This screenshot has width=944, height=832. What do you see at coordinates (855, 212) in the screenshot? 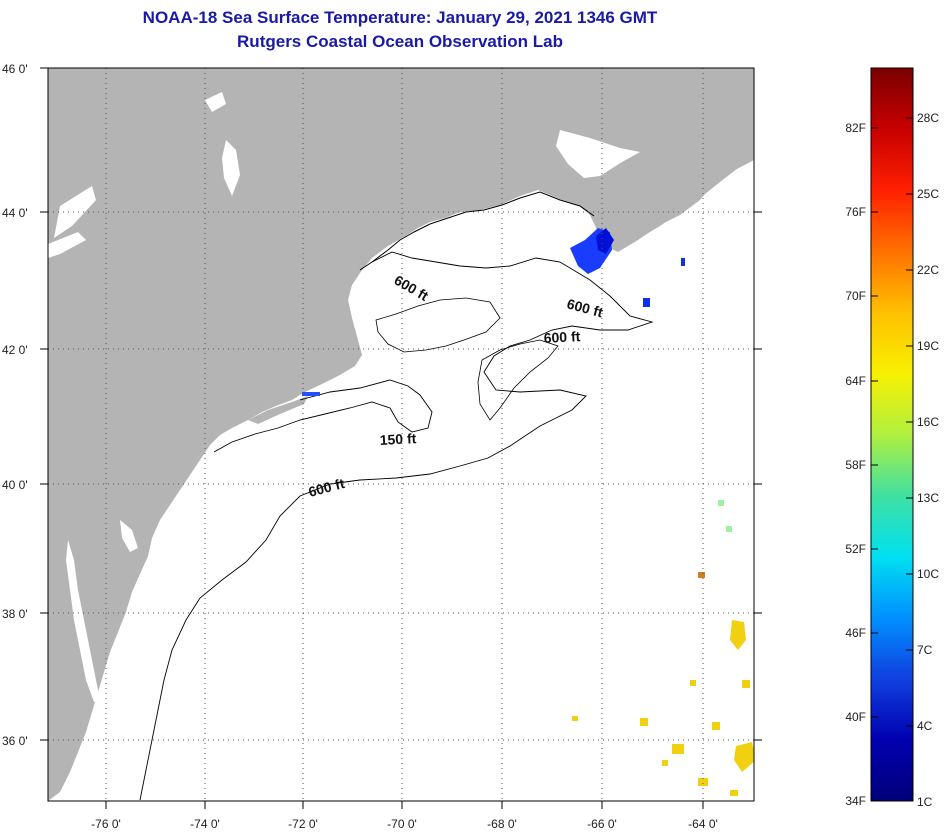
I see `colorbar-f-label: 76F` at bounding box center [855, 212].